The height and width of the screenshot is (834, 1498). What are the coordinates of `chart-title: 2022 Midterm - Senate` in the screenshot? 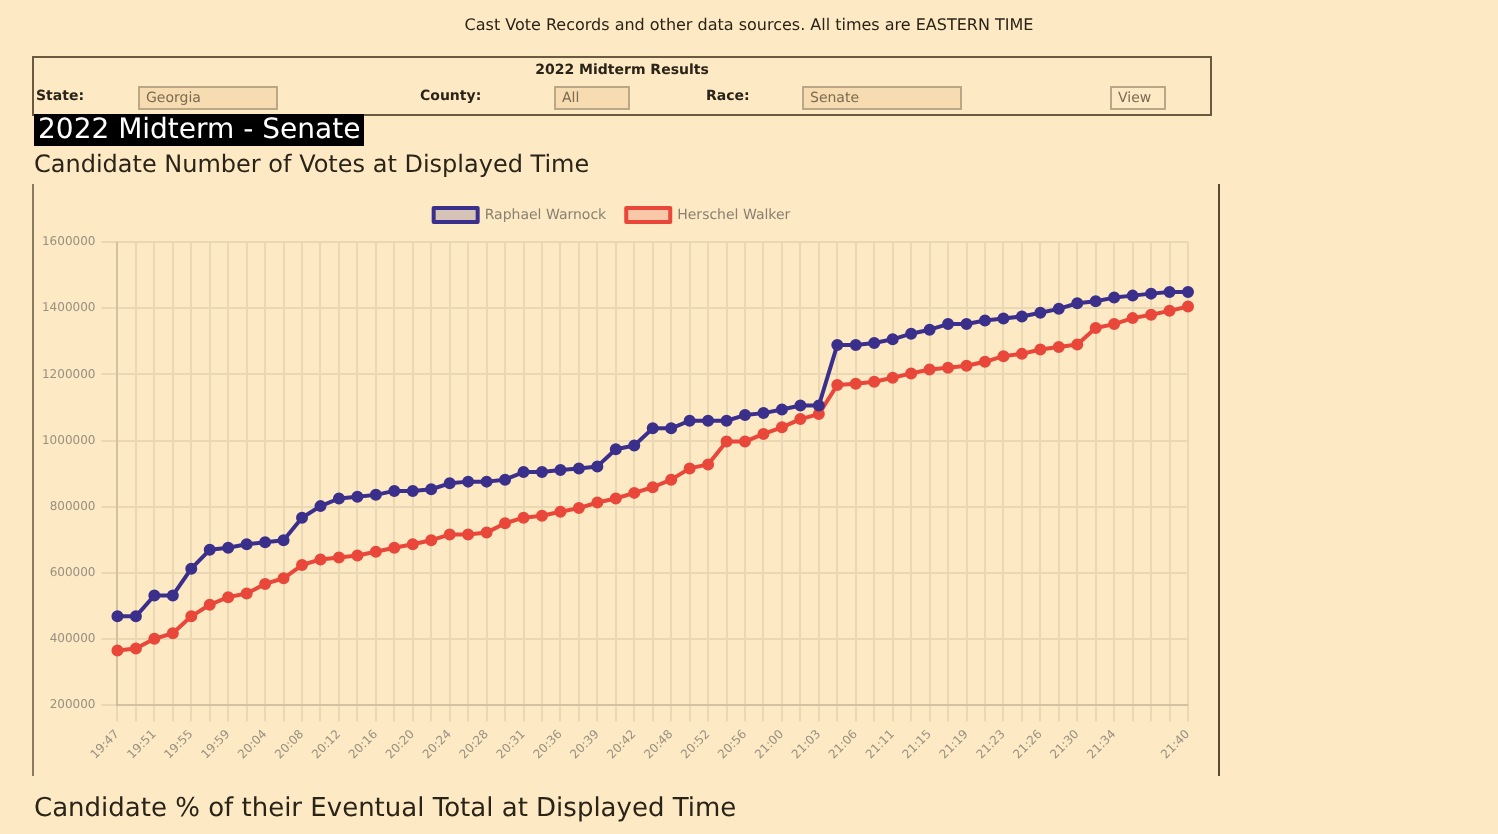 It's located at (199, 130).